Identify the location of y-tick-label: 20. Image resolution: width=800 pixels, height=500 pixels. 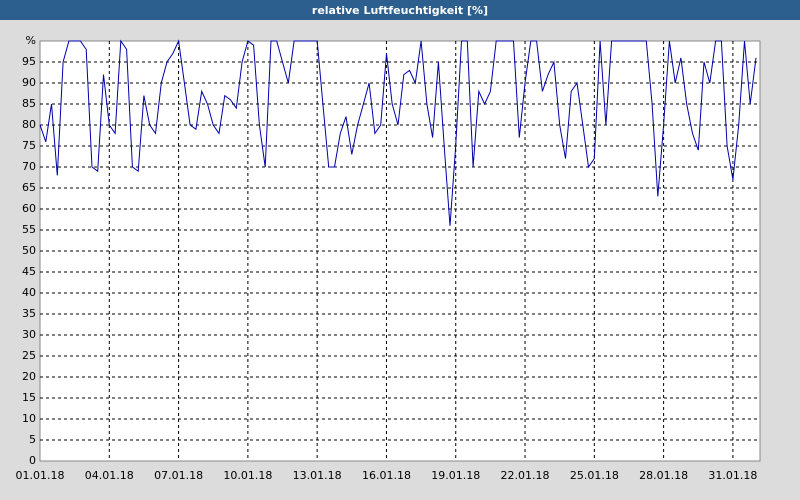
(29, 376).